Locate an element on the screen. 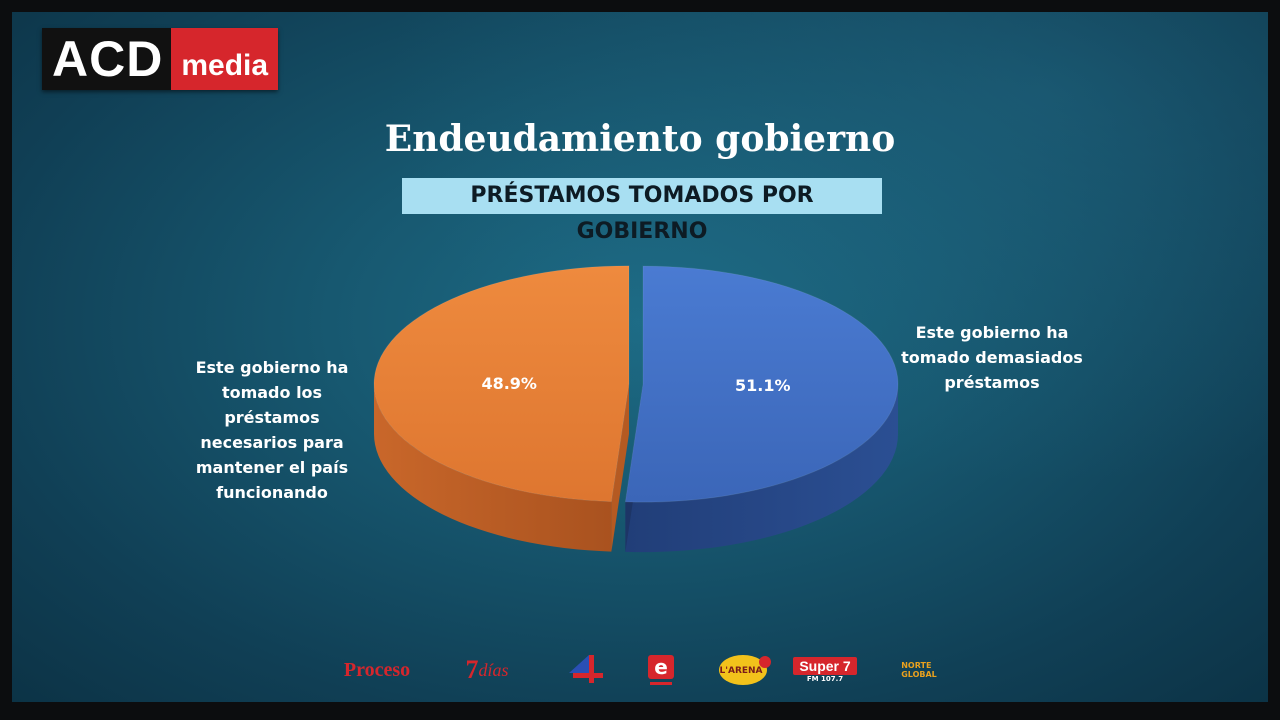  global-text: NORTE GLOBAL is located at coordinates (919, 670).